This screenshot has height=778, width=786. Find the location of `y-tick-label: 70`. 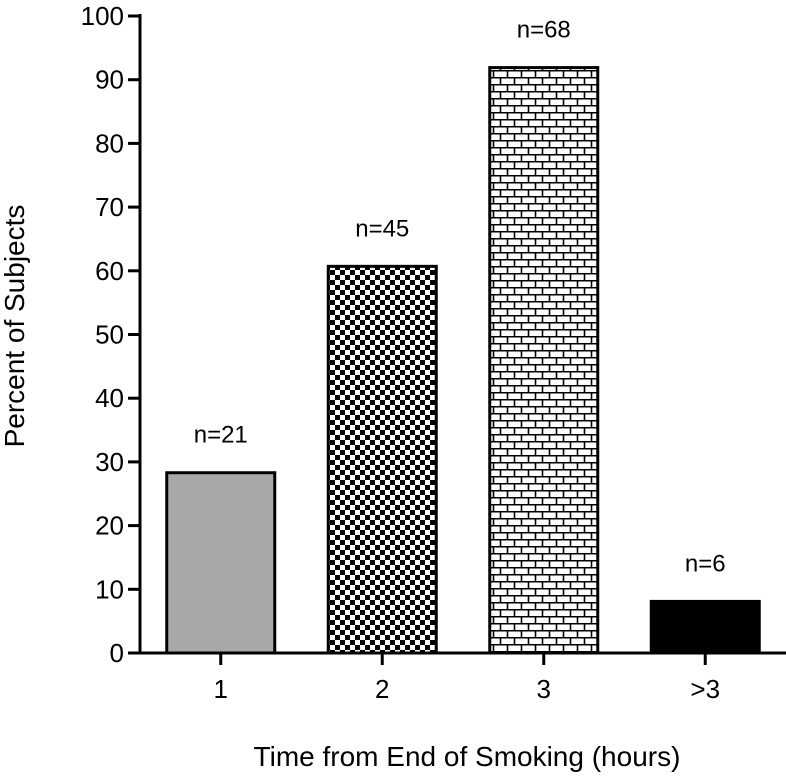

y-tick-label: 70 is located at coordinates (109, 207).